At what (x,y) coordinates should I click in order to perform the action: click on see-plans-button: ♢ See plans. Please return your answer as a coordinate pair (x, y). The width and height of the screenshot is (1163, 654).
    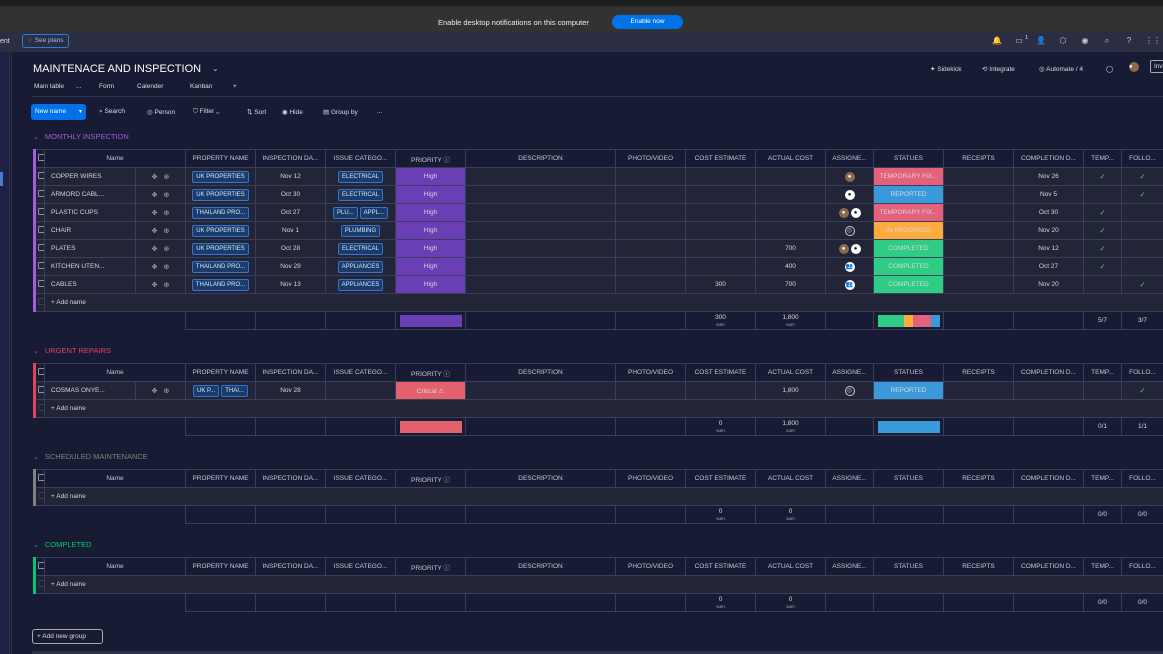
    Looking at the image, I should click on (45, 41).